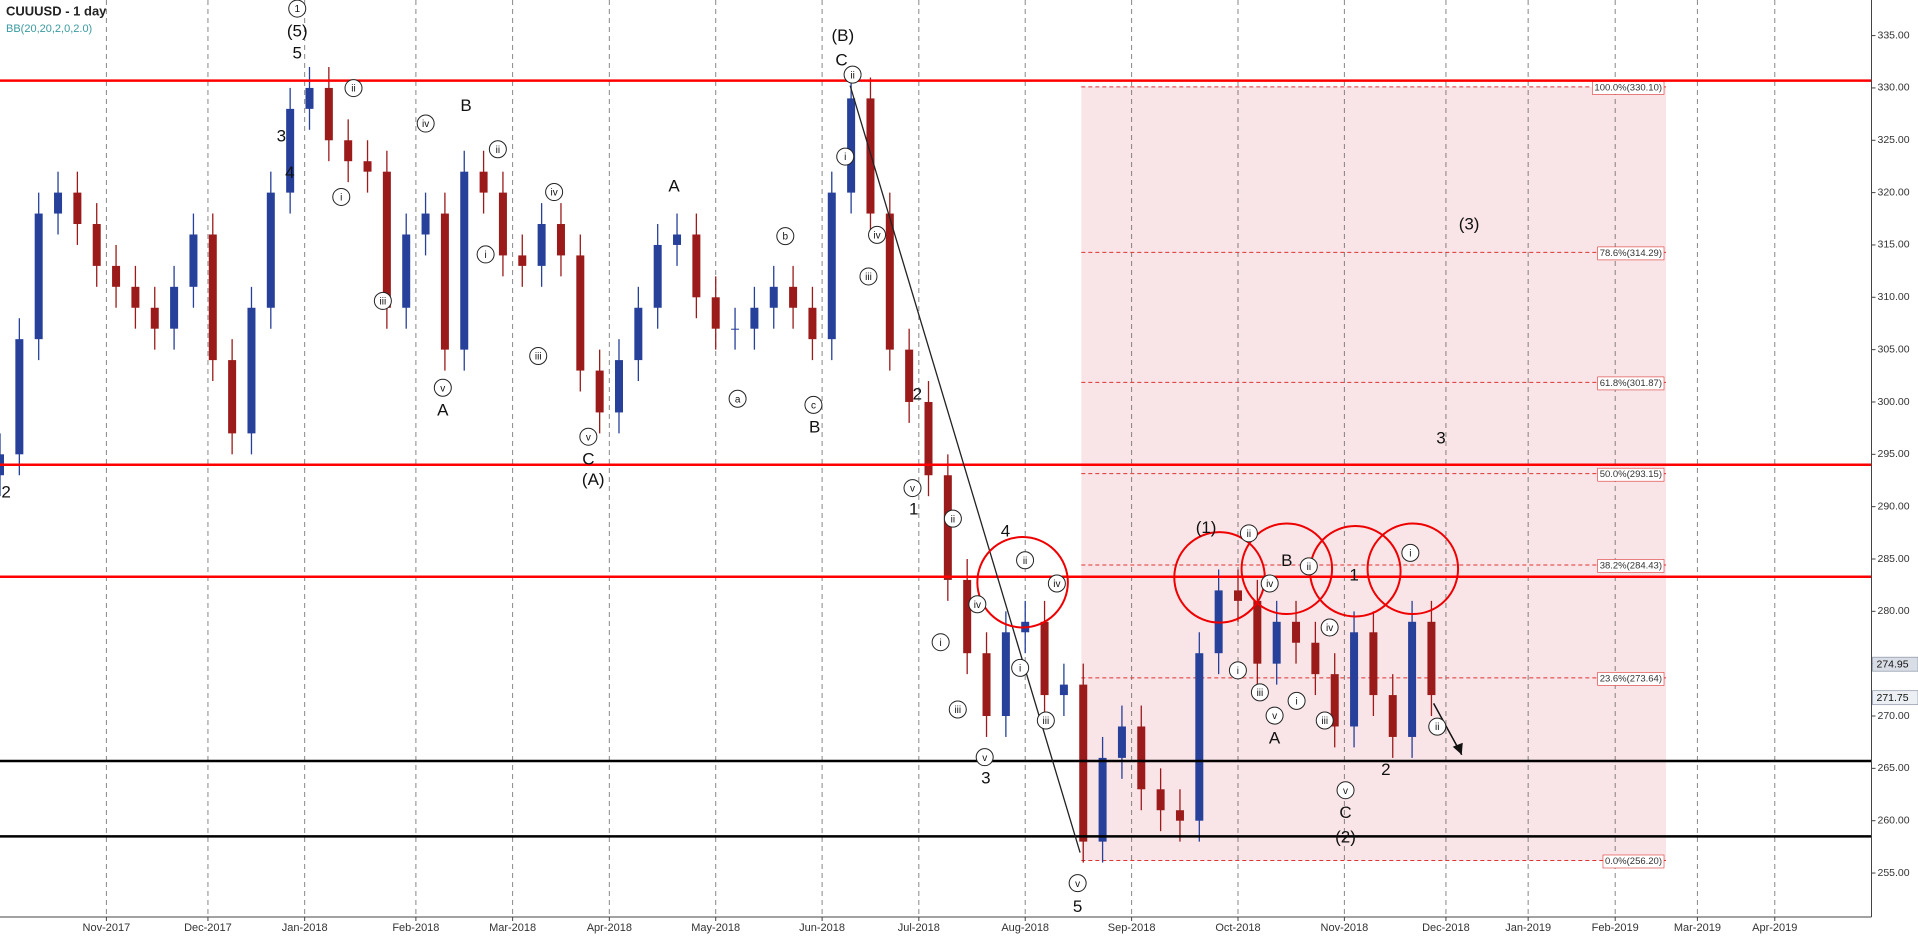 The width and height of the screenshot is (1918, 938). What do you see at coordinates (1894, 140) in the screenshot?
I see `y-tick-label: 325.00` at bounding box center [1894, 140].